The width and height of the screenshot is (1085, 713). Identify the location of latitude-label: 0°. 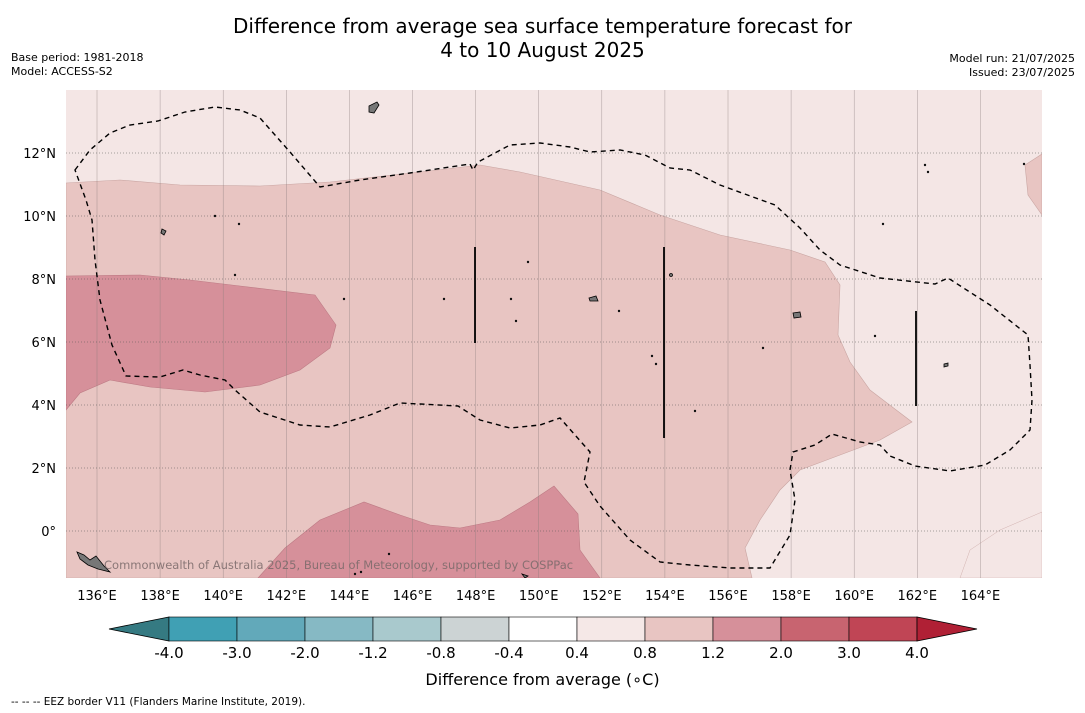
(48, 532).